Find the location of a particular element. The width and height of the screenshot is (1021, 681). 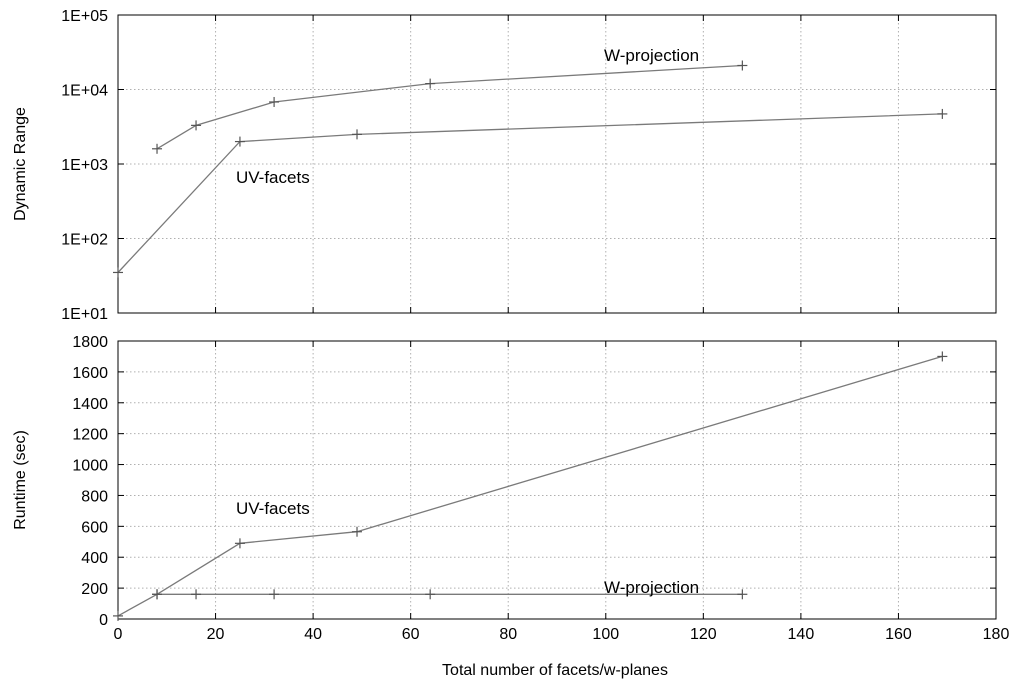

x-tick-label: 60 is located at coordinates (411, 634).